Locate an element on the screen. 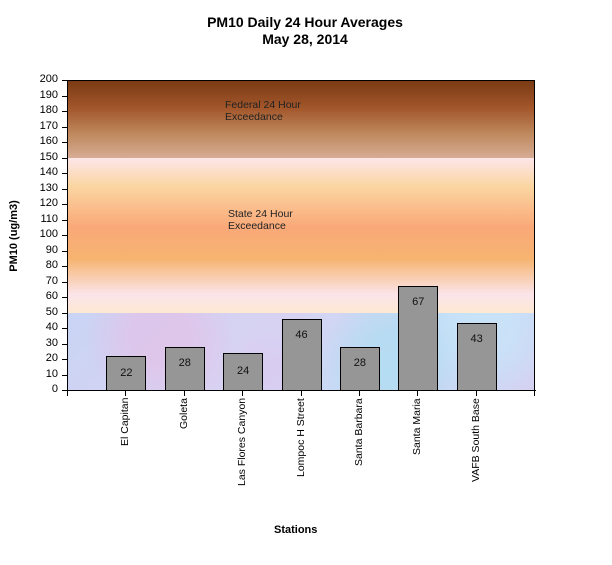 This screenshot has width=612, height=565. x-tick-label: El Capitan is located at coordinates (125, 421).